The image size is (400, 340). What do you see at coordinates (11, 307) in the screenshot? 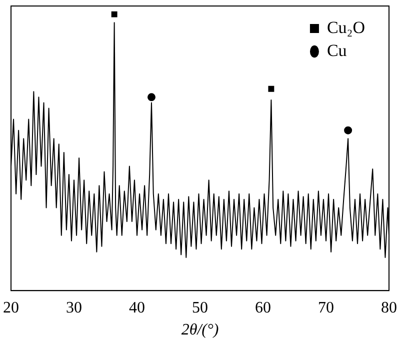
I see `x-tick-label: 20` at bounding box center [11, 307].